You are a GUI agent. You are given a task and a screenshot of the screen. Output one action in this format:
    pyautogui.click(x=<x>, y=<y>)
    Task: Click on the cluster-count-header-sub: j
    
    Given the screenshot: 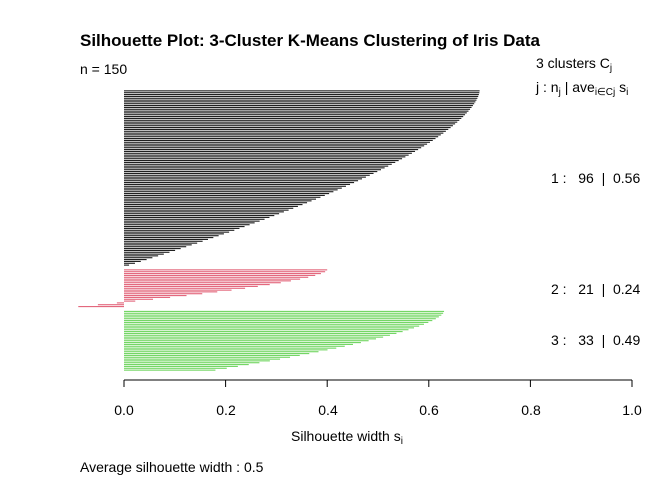 What is the action you would take?
    pyautogui.click(x=611, y=68)
    